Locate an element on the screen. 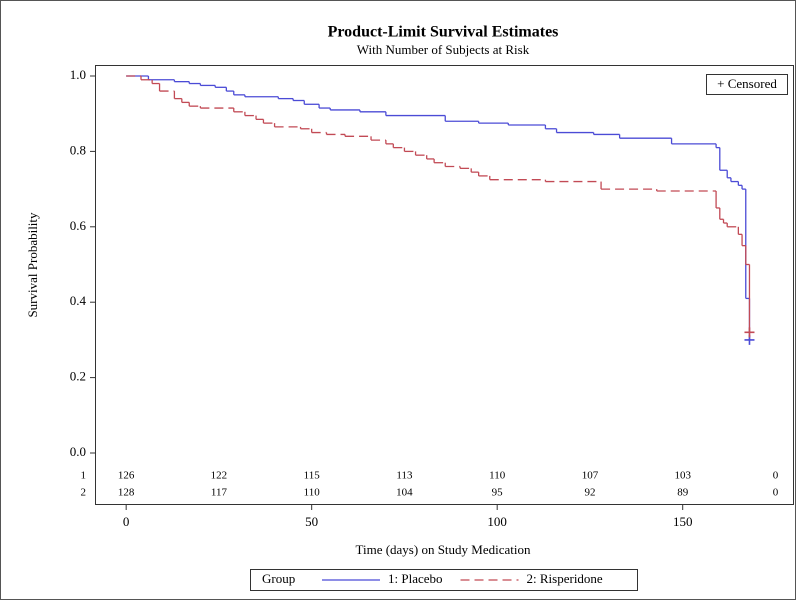 This screenshot has height=600, width=796. legend-box is located at coordinates (444, 580).